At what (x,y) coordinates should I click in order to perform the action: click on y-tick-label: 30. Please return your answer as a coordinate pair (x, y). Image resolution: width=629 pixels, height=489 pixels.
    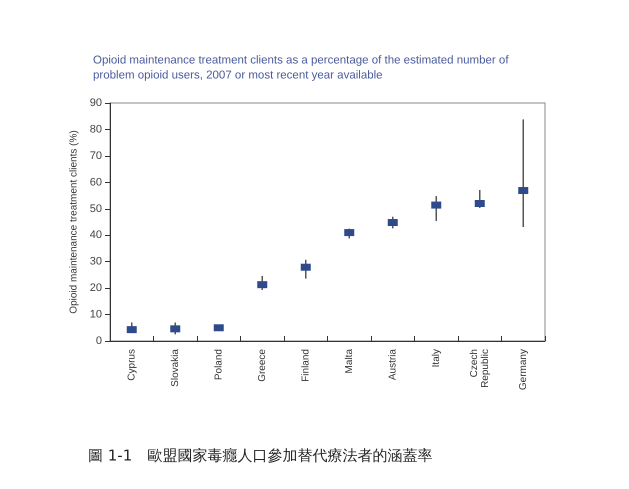
    Looking at the image, I should click on (96, 262).